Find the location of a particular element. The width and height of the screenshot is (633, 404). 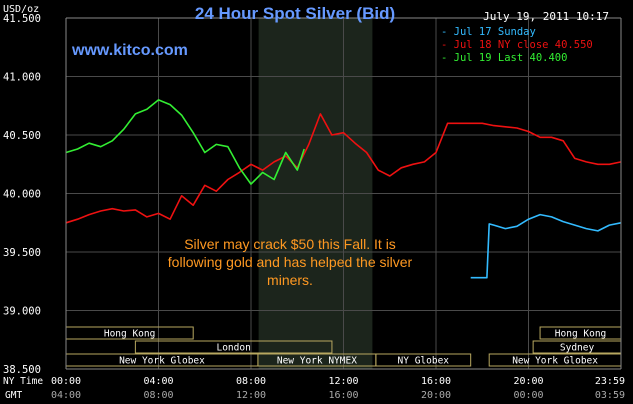

annotation-line: Silver may crack $50 this Fall. It is is located at coordinates (290, 244).